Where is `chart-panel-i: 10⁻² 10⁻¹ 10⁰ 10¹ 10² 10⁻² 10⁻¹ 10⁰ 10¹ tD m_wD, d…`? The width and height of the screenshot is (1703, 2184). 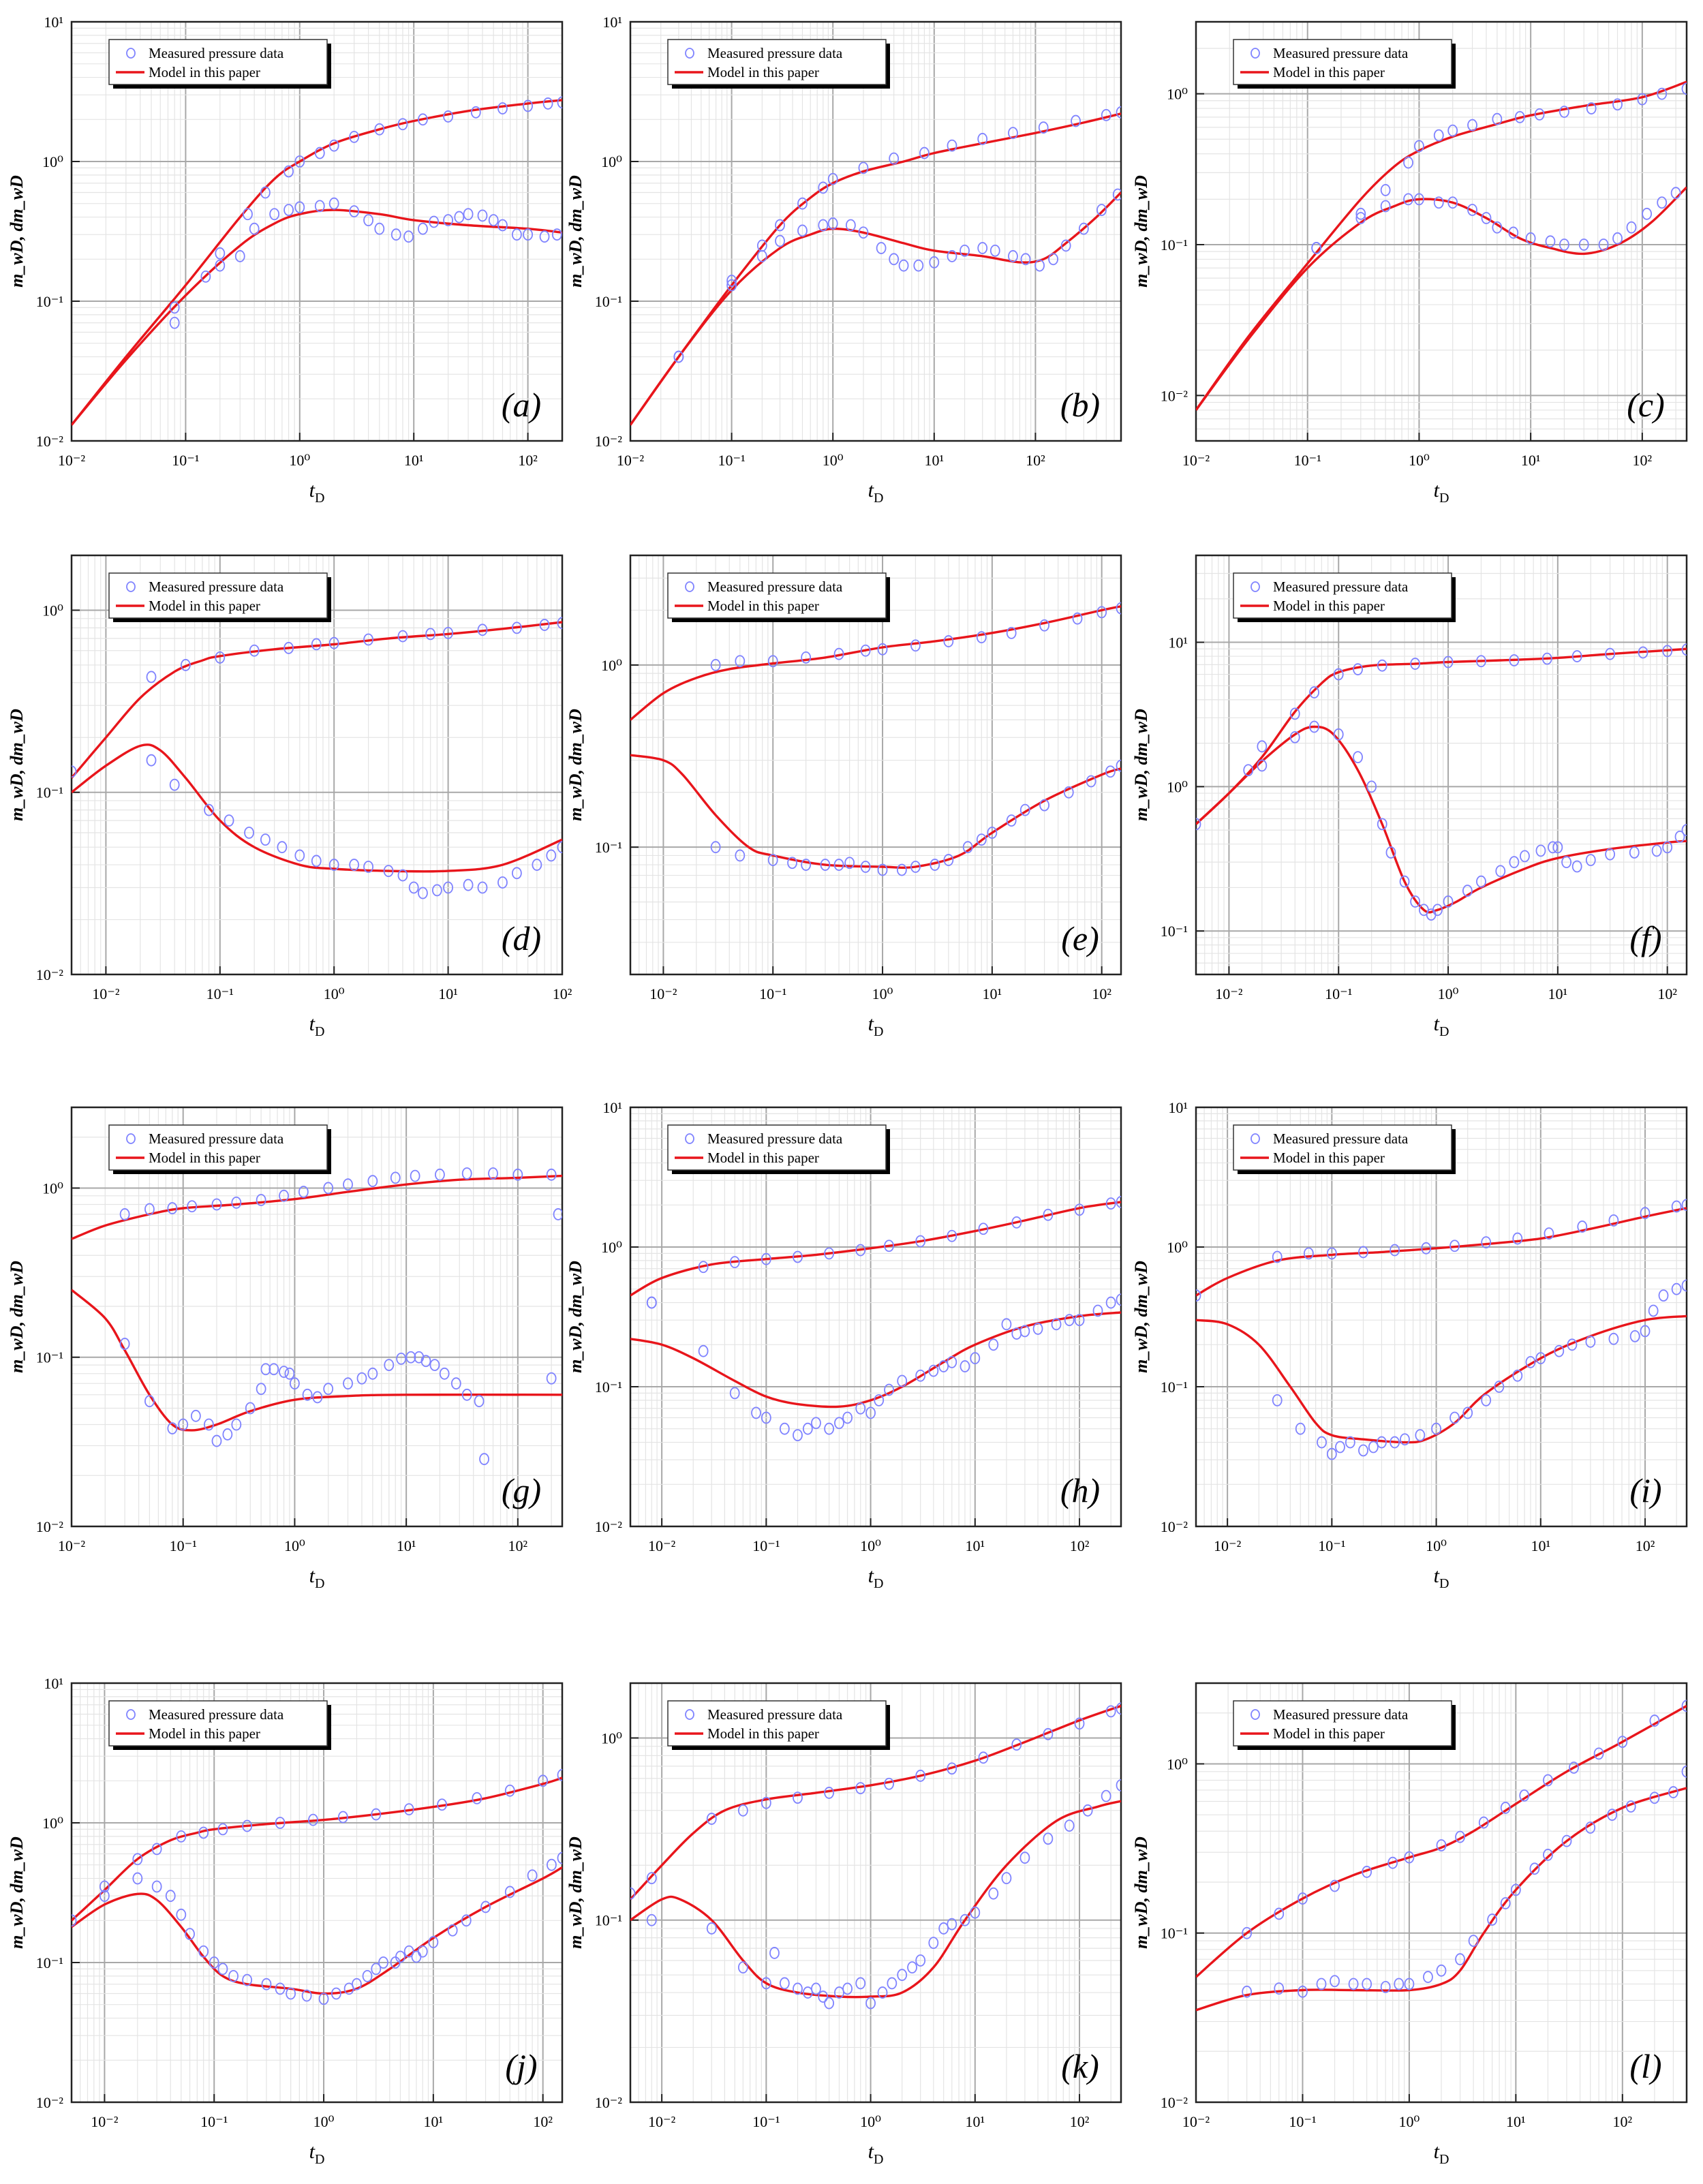 chart-panel-i: 10⁻² 10⁻¹ 10⁰ 10¹ 10² 10⁻² 10⁻¹ 10⁰ 10¹ tD m_wD, d… is located at coordinates (1409, 1345).